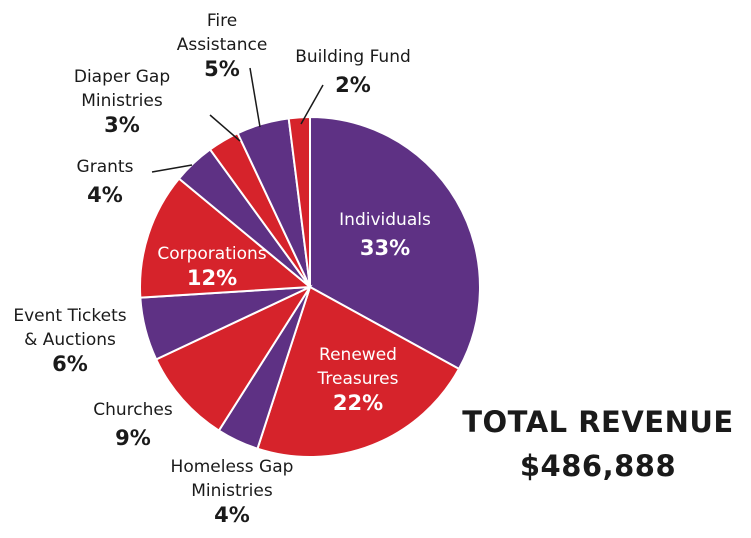 This screenshot has height=538, width=751. What do you see at coordinates (69, 316) in the screenshot?
I see `slice-label-text: Event Tickets` at bounding box center [69, 316].